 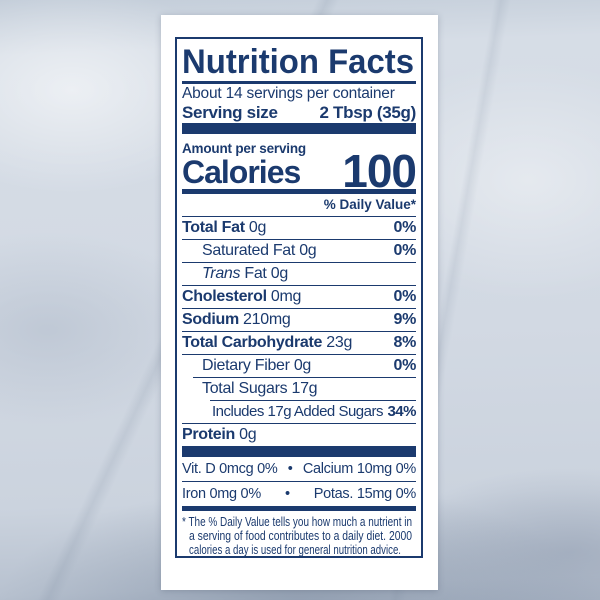 I want to click on servings-per-container: About 14 servings per container, so click(x=288, y=93).